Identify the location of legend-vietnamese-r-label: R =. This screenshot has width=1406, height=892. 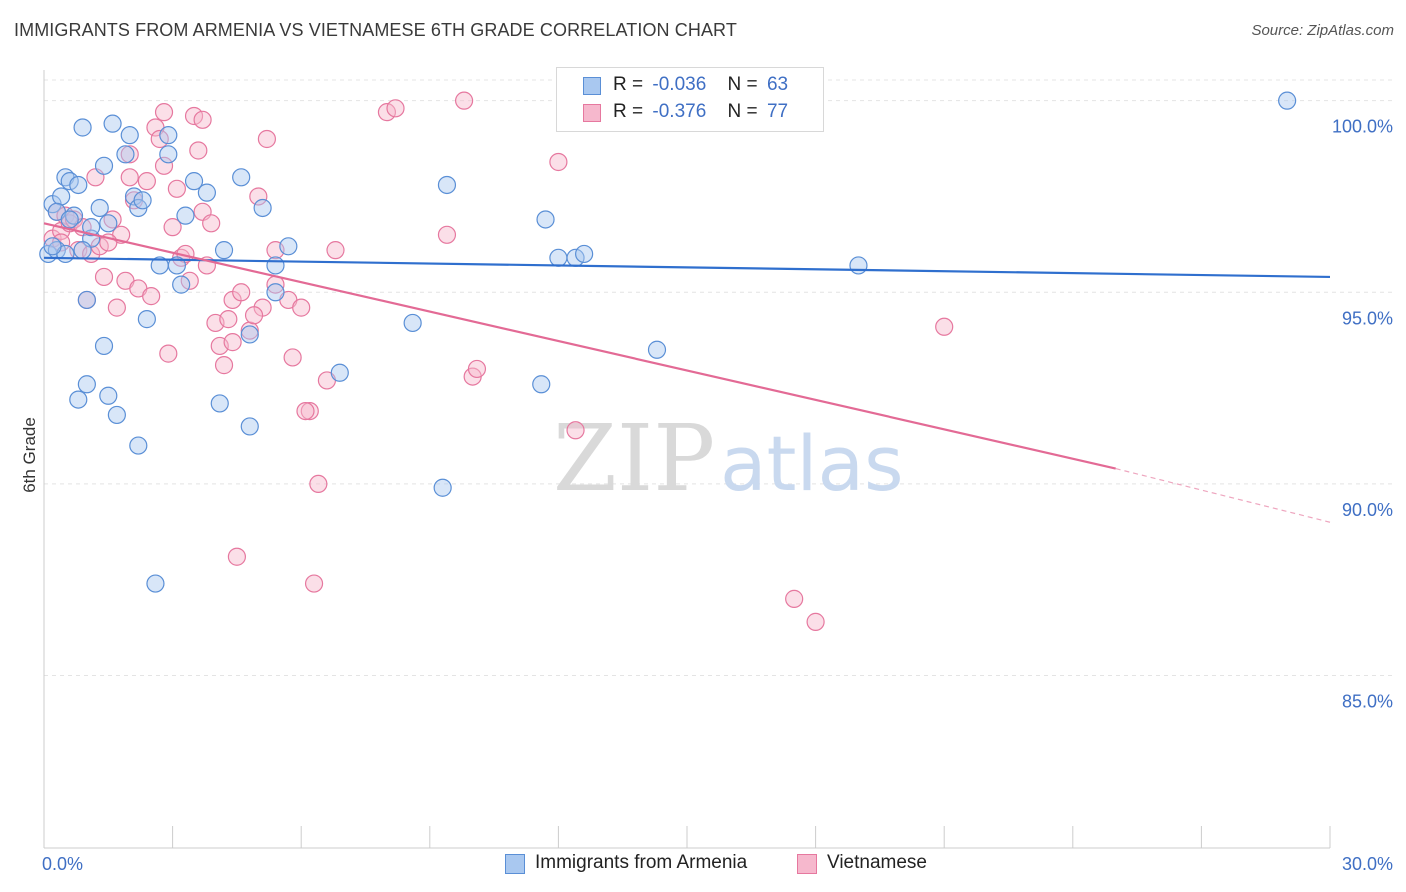
(628, 111).